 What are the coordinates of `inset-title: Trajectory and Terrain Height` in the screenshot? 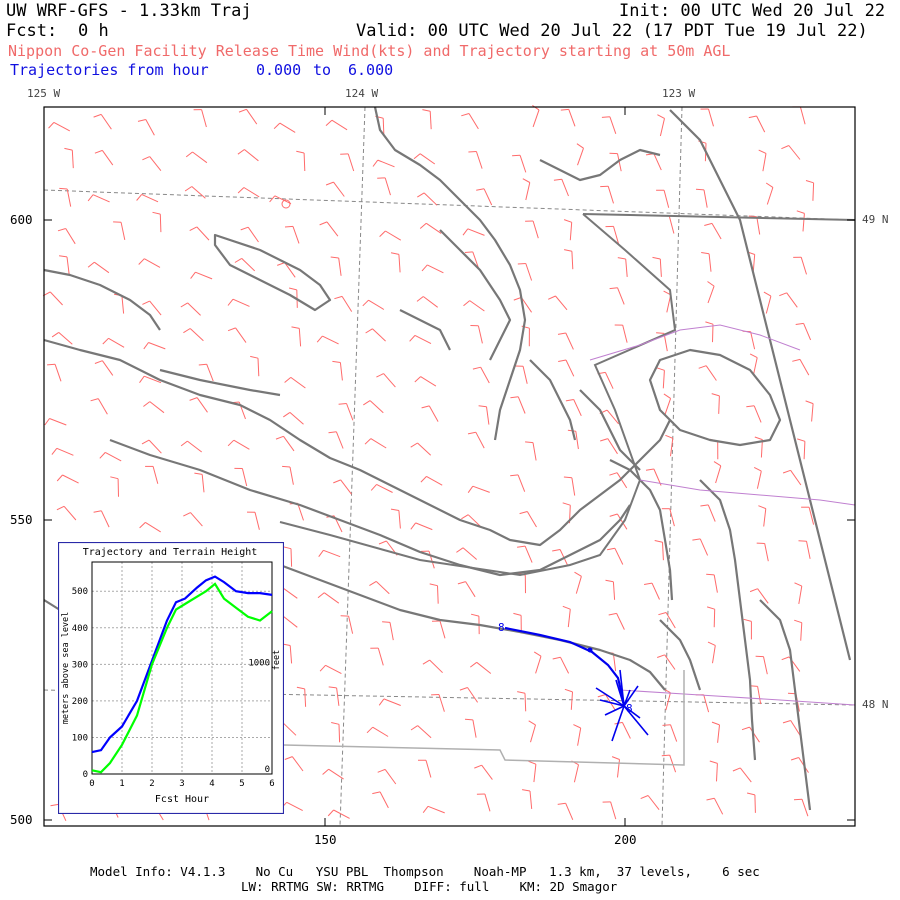 It's located at (170, 552).